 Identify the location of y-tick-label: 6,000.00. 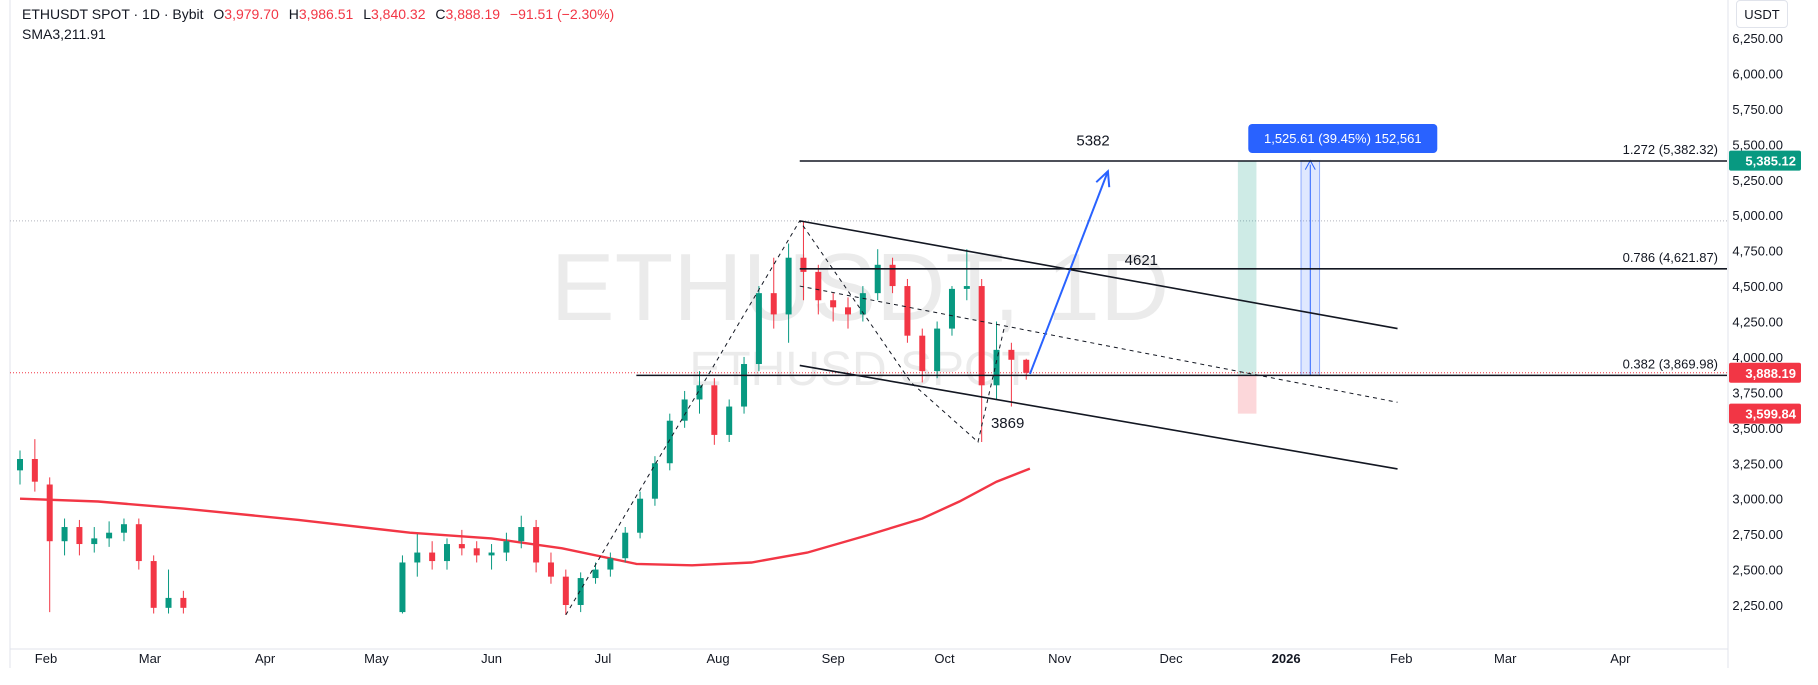
(1757, 73).